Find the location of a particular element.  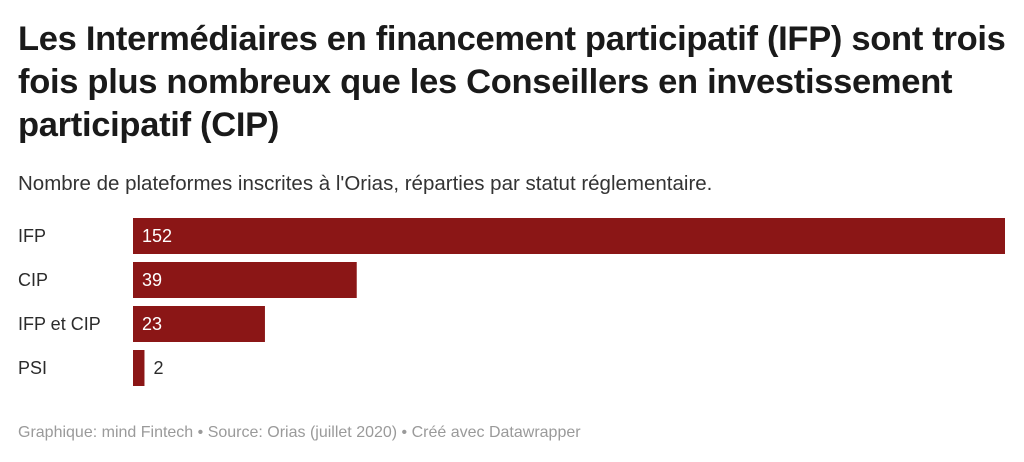

category-label: IFP is located at coordinates (32, 236).